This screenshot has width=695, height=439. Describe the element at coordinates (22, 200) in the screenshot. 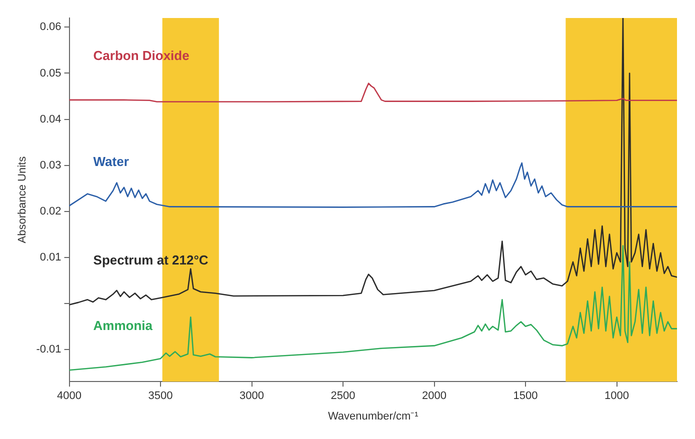

I see `y-axis-title: Absorbance Units` at that location.